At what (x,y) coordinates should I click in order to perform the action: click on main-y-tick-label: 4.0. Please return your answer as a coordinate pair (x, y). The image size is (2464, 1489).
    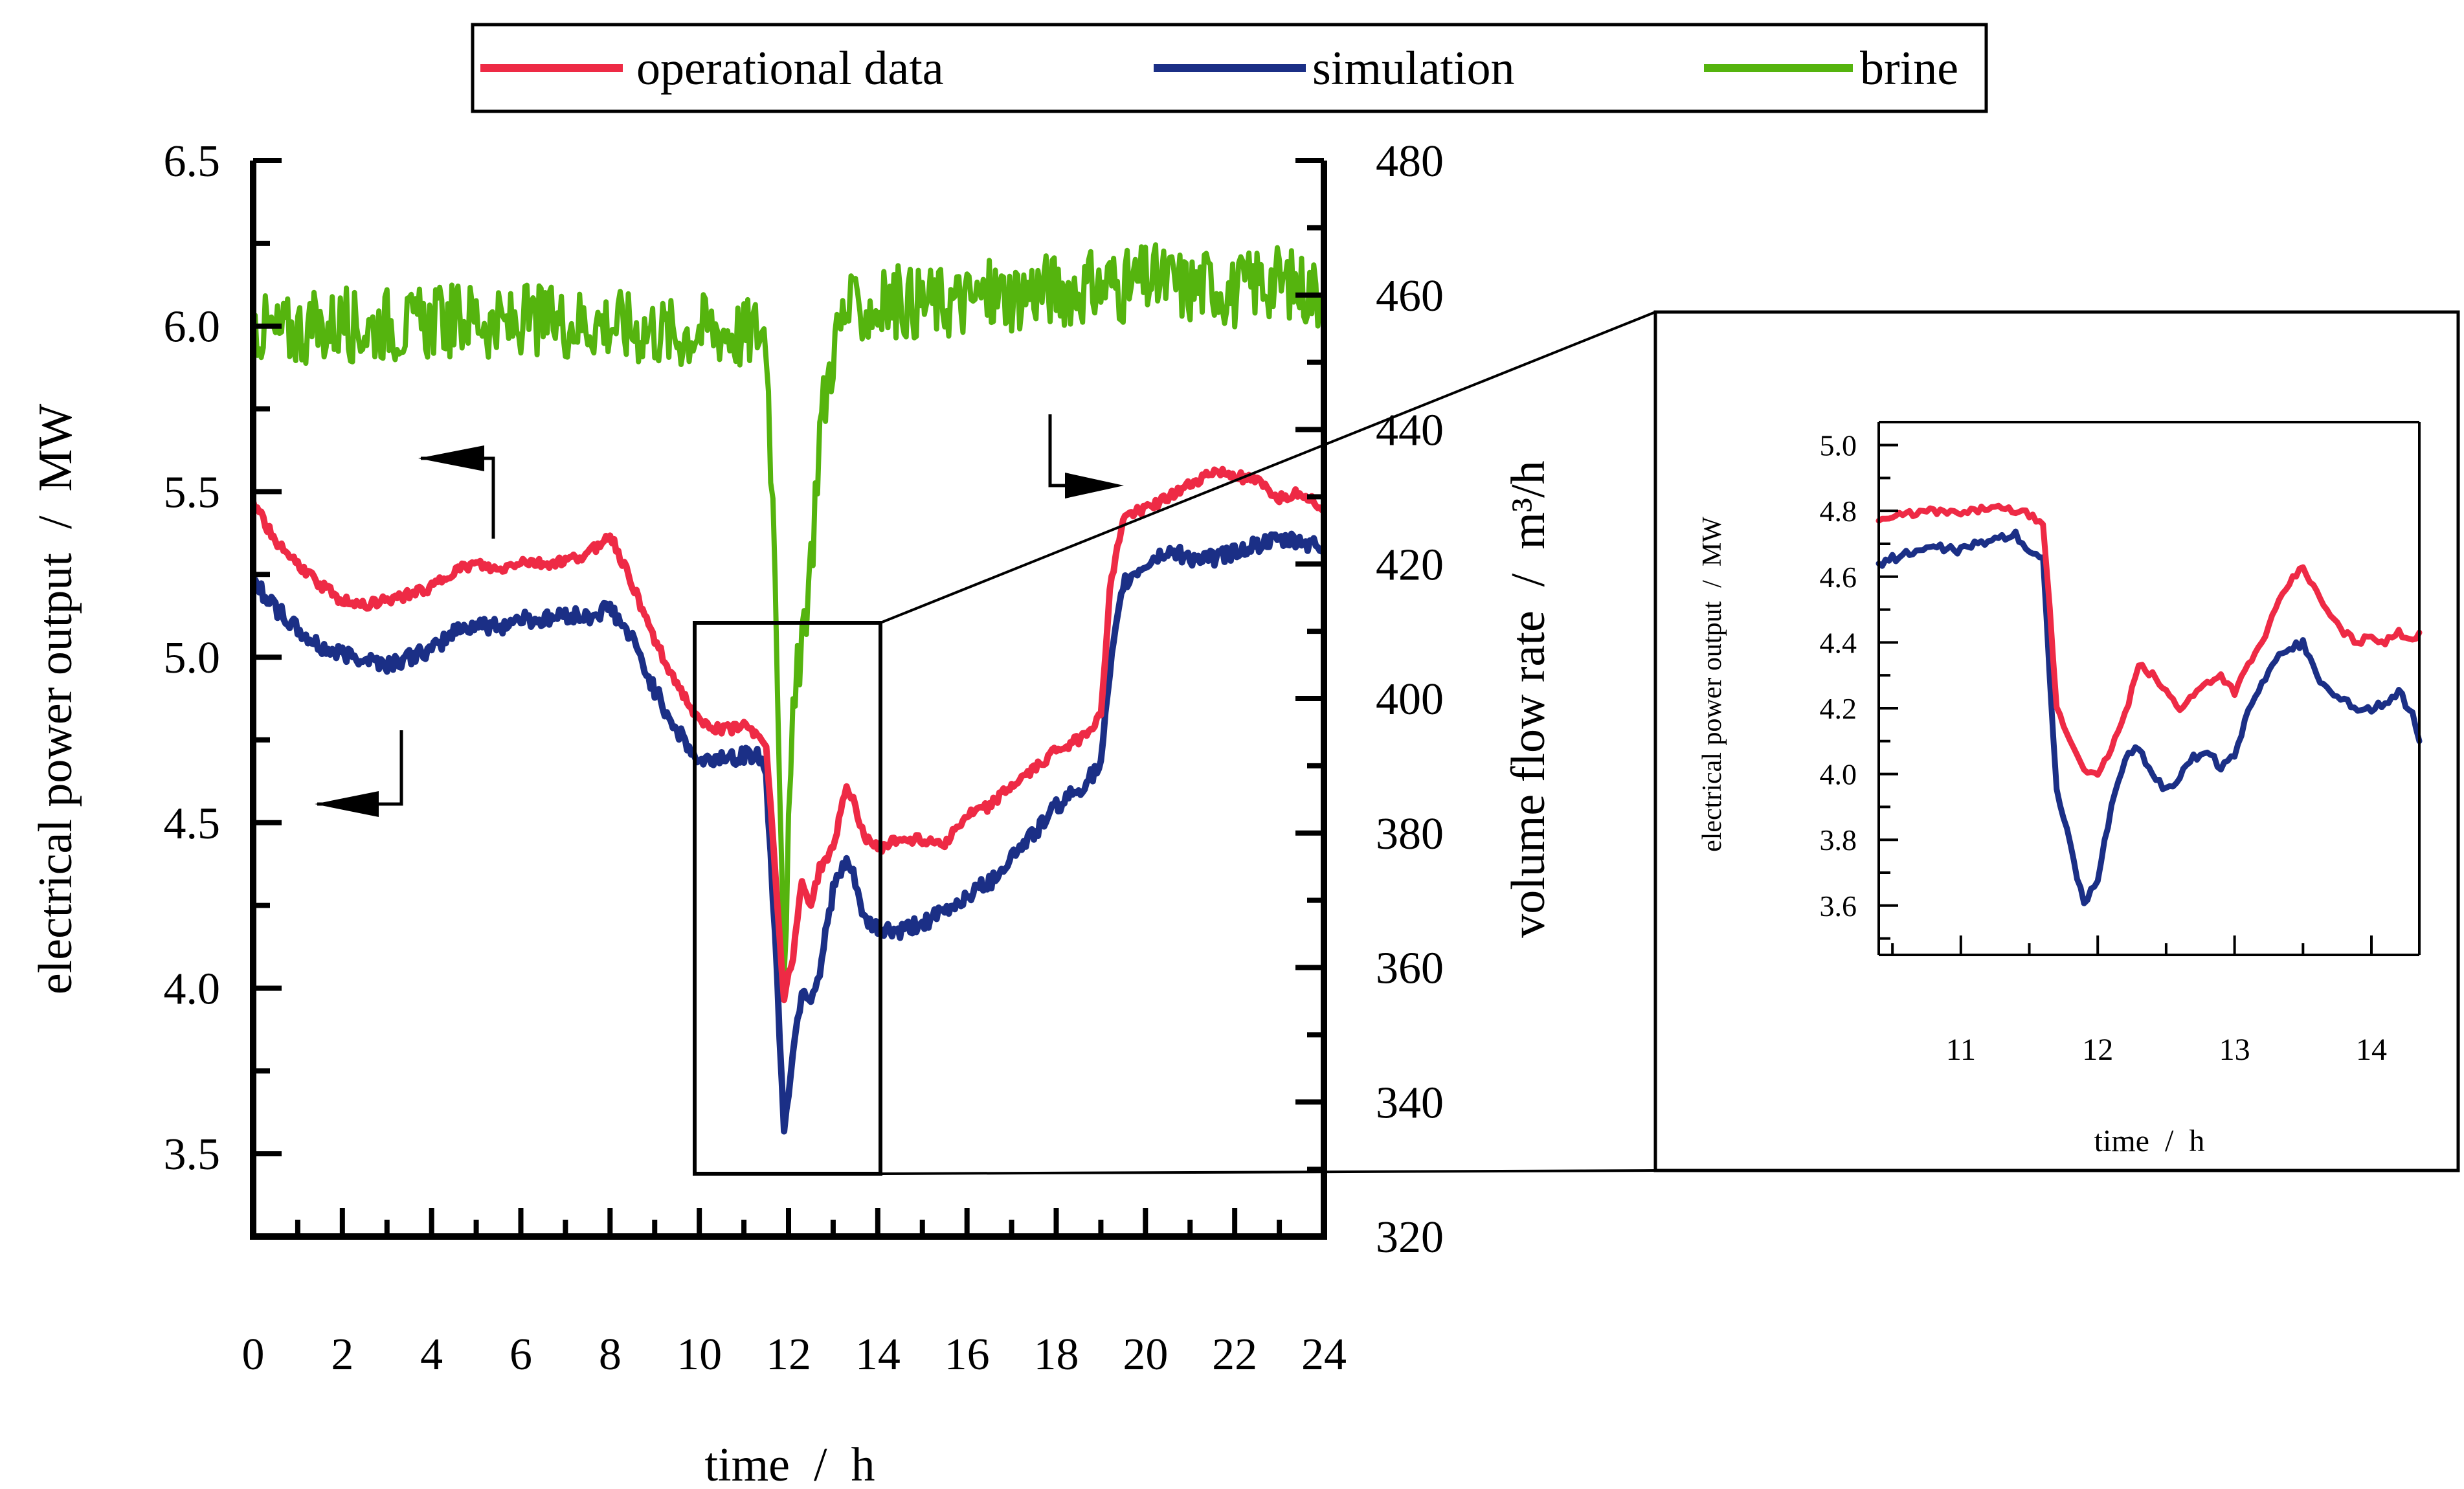
    Looking at the image, I should click on (192, 989).